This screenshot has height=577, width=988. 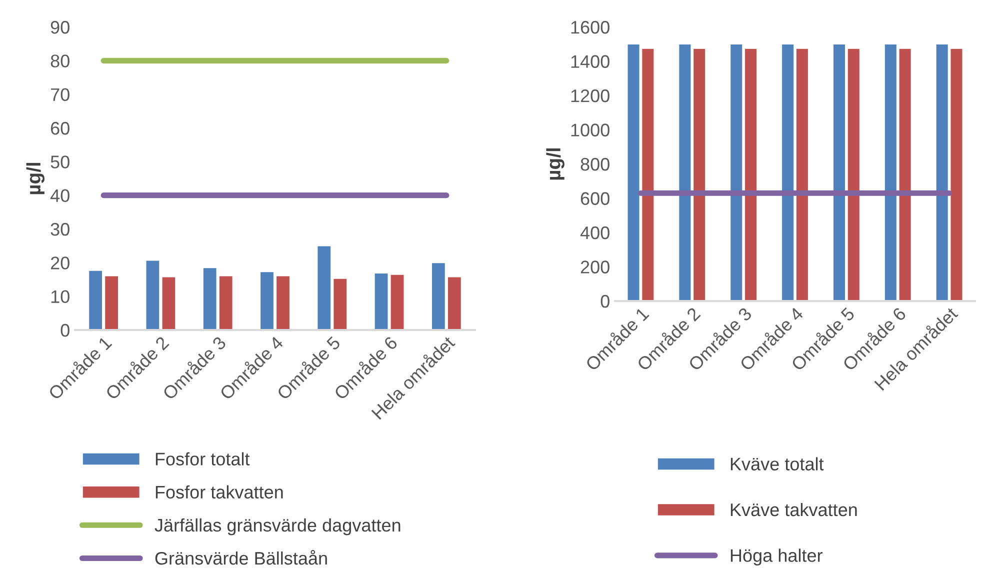 I want to click on y-tick-label: 200, so click(x=595, y=267).